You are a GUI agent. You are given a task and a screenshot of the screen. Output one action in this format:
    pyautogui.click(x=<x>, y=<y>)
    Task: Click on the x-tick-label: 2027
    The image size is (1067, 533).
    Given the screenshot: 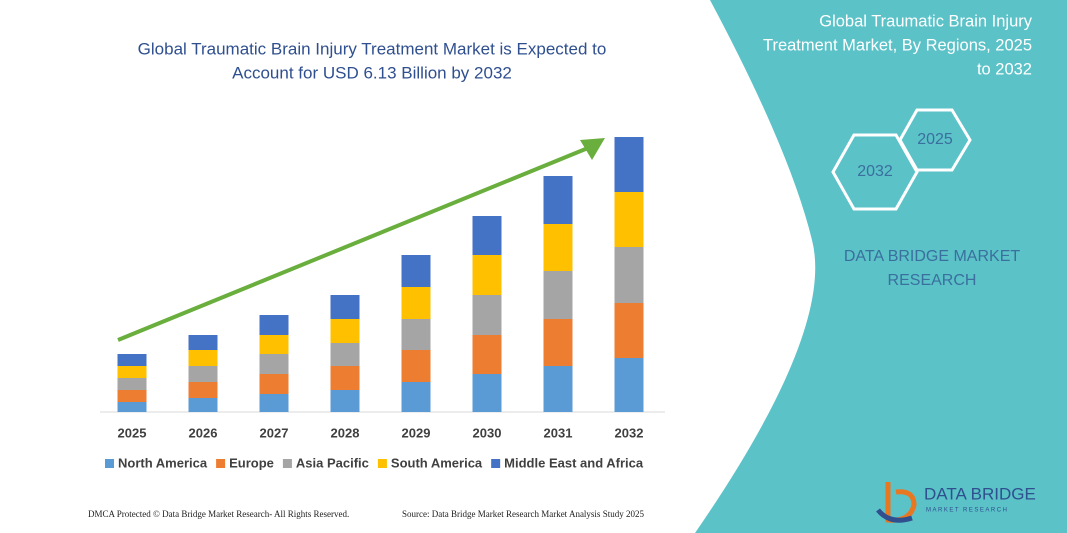 What is the action you would take?
    pyautogui.click(x=274, y=432)
    